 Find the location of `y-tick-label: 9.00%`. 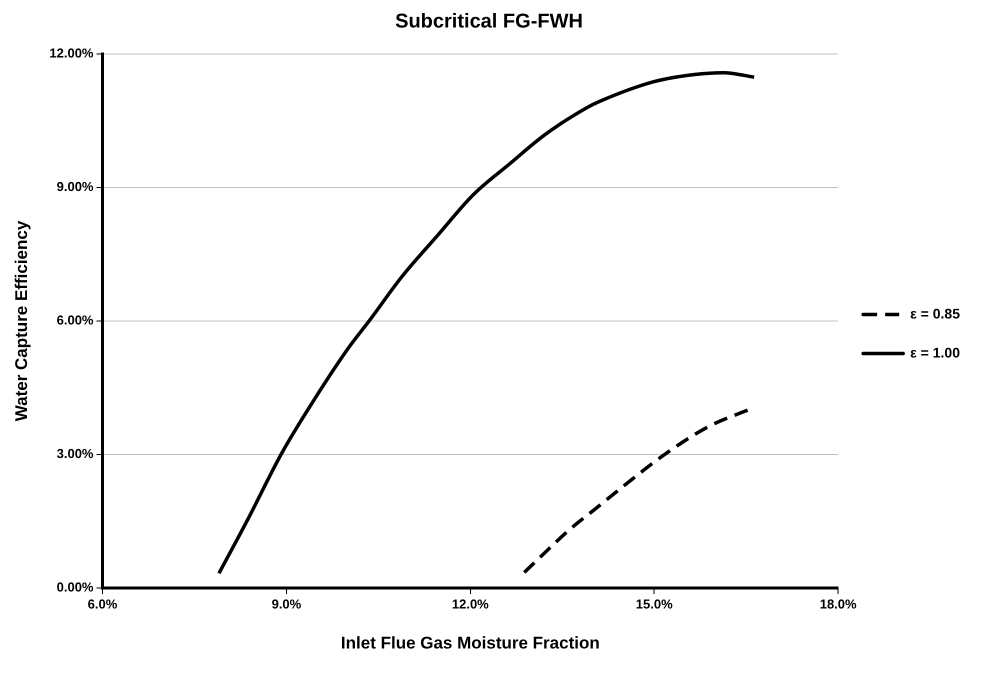

y-tick-label: 9.00% is located at coordinates (75, 186).